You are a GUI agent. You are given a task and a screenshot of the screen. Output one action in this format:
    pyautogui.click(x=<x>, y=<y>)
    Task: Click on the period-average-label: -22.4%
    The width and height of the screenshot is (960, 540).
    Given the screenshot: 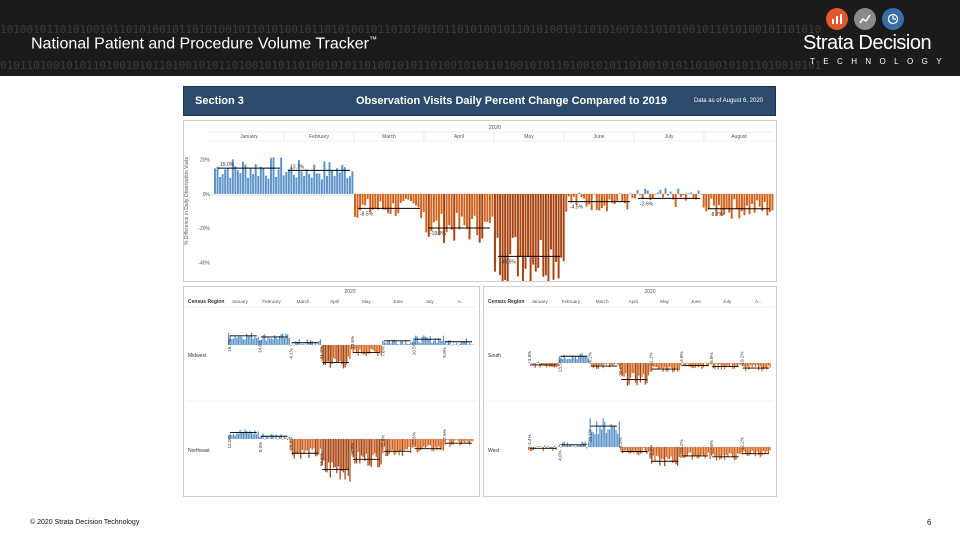 What is the action you would take?
    pyautogui.click(x=383, y=442)
    